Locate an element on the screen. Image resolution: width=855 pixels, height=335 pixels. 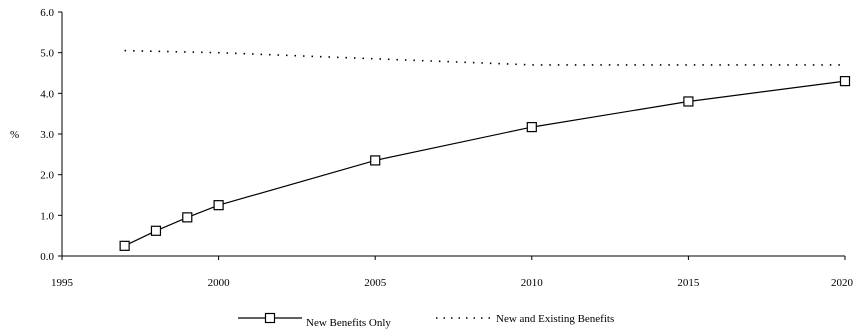
legend-label-new-and-existing-benefits: New and Existing Benefits is located at coordinates (555, 319).